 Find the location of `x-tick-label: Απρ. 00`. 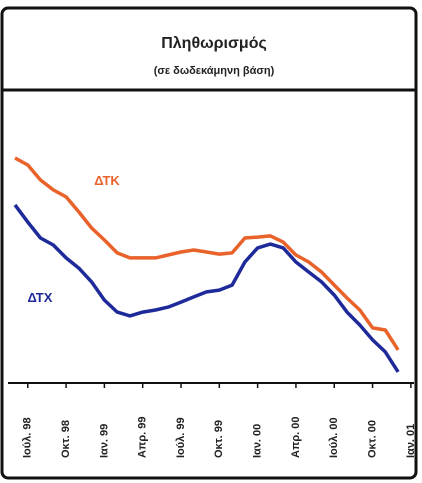

x-tick-label: Απρ. 00 is located at coordinates (296, 437).